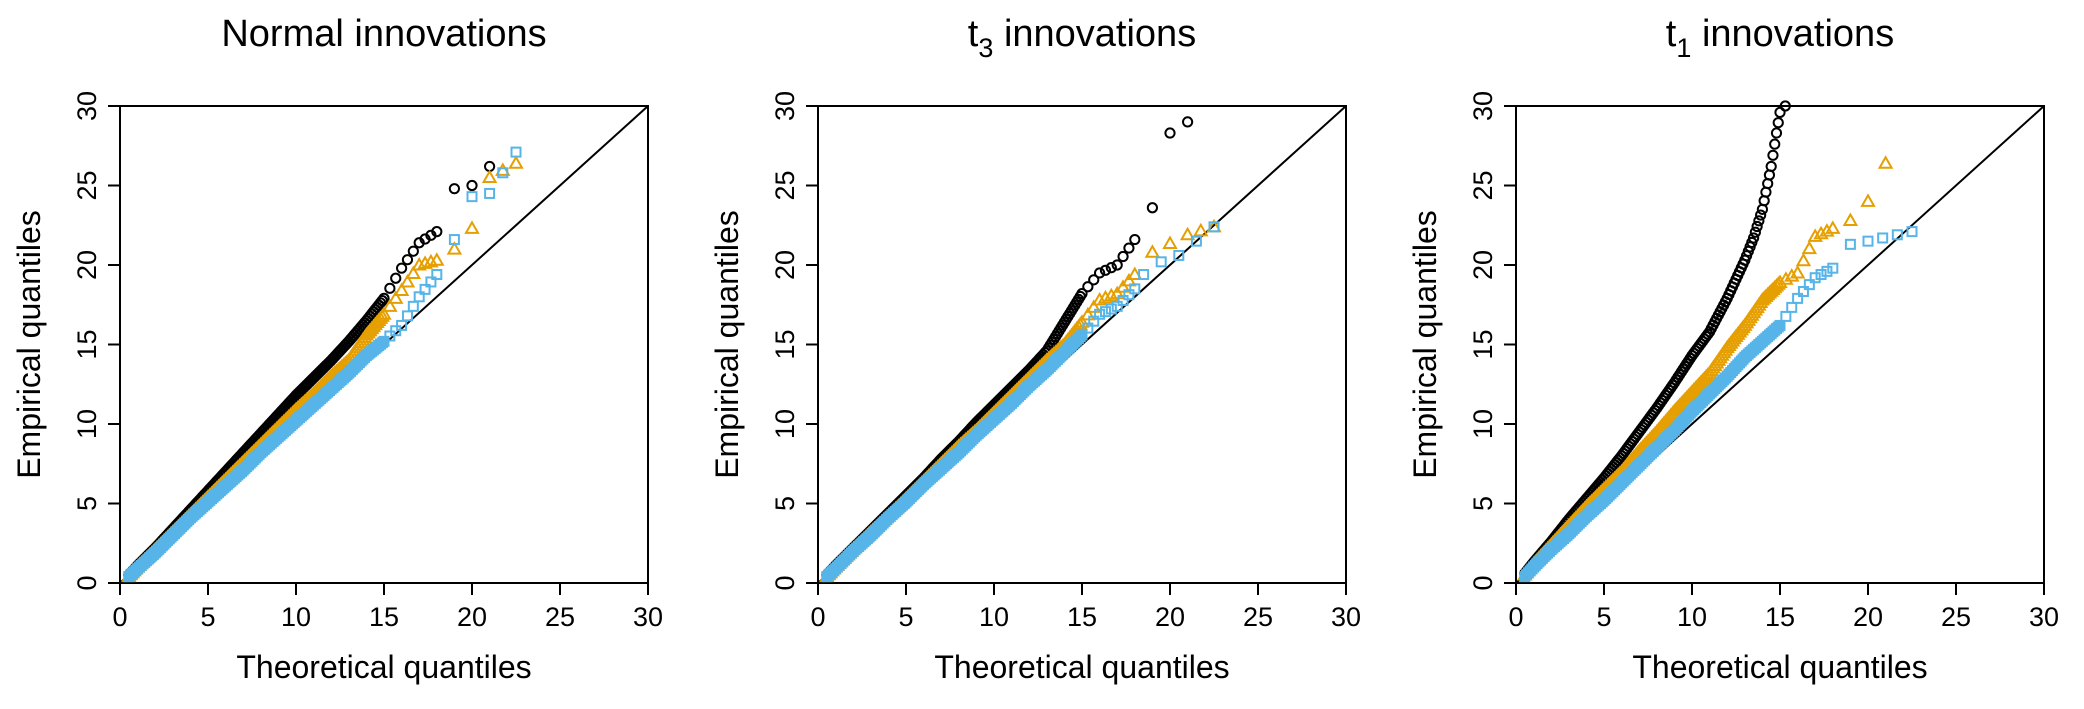 This screenshot has height=709, width=2084. Describe the element at coordinates (1515, 617) in the screenshot. I see `x-tick-label: 0` at that location.